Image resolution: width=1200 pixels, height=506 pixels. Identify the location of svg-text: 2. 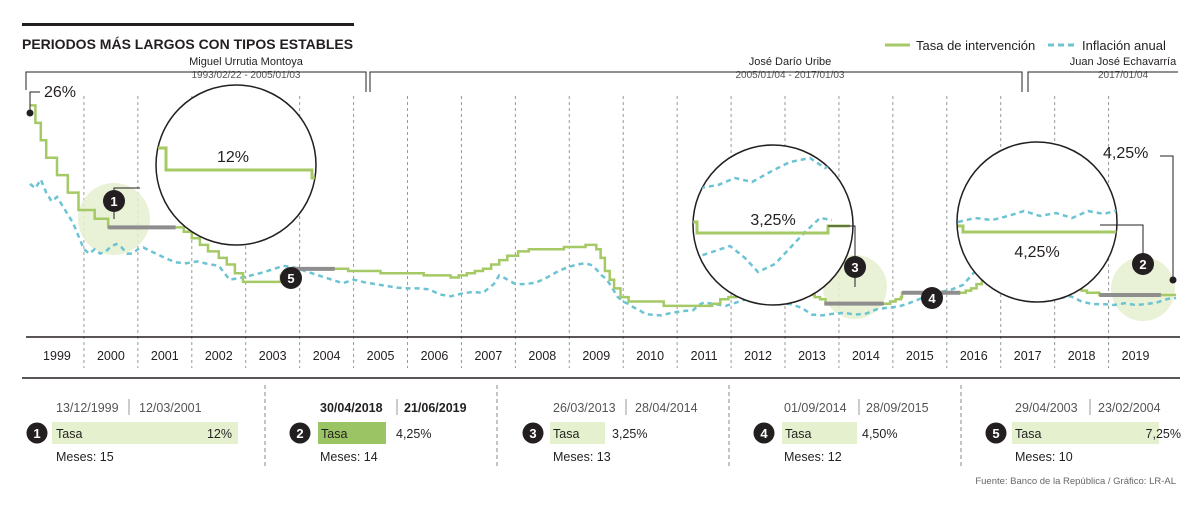
(1142, 264).